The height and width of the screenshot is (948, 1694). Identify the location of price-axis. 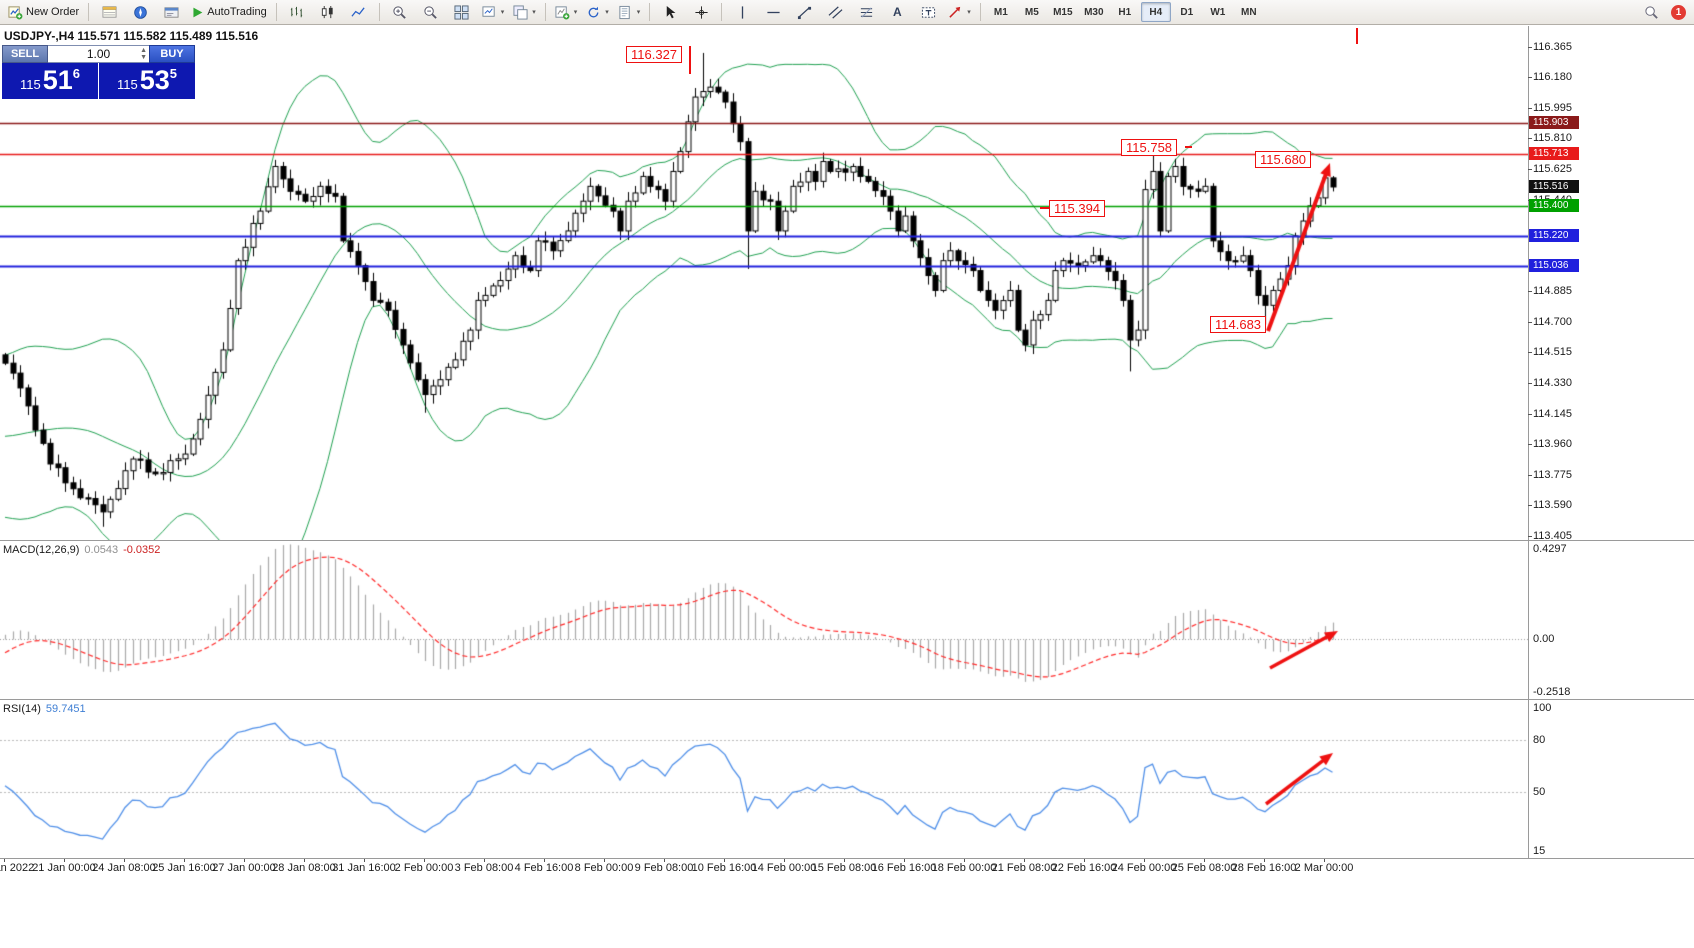
(1611, 442).